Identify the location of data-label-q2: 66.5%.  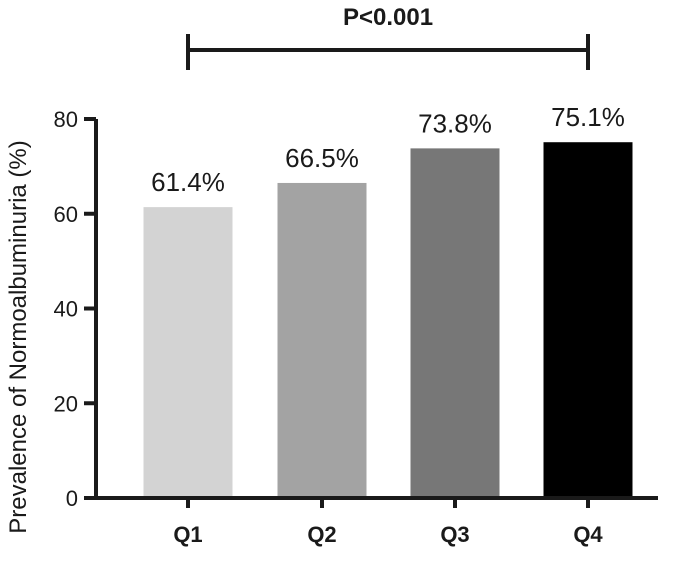
(322, 158).